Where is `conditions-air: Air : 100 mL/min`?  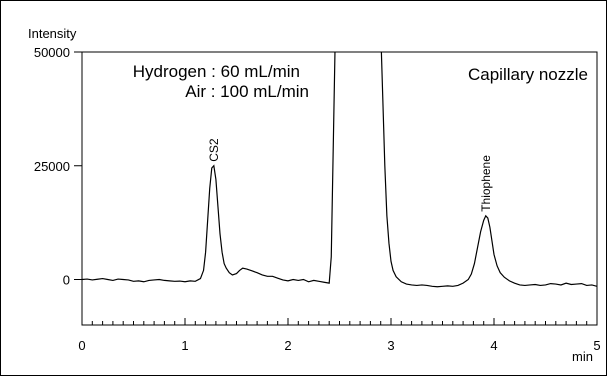
conditions-air: Air : 100 mL/min is located at coordinates (247, 91).